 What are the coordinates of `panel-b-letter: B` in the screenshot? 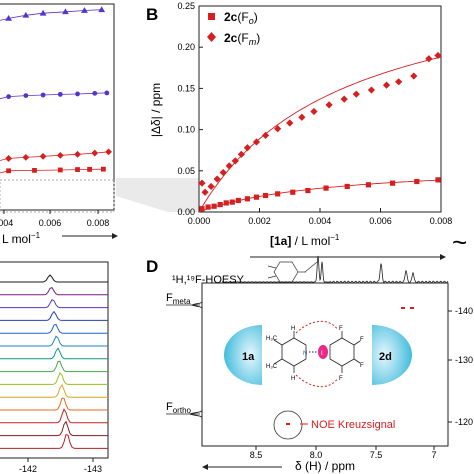 It's located at (152, 14).